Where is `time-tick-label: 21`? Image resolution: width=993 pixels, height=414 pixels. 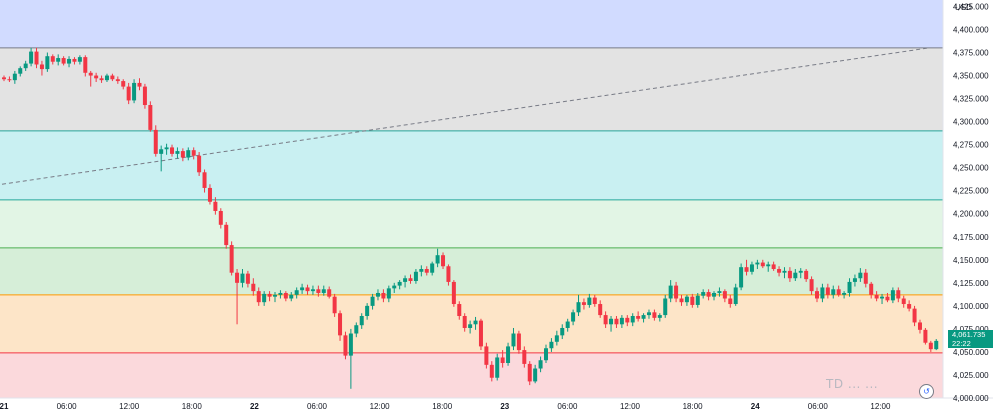
time-tick-label: 21 is located at coordinates (4, 406).